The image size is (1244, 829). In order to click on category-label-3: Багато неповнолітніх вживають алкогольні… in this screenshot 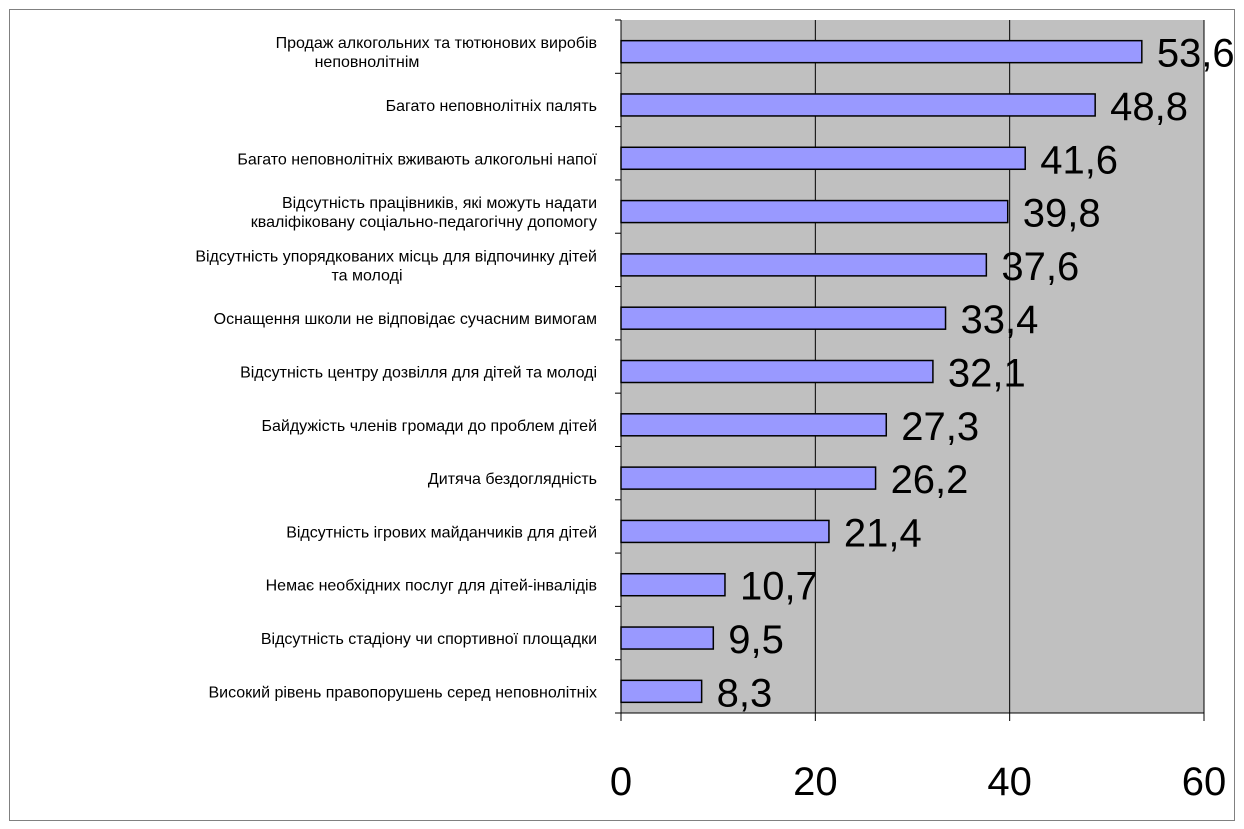, I will do `click(417, 159)`.